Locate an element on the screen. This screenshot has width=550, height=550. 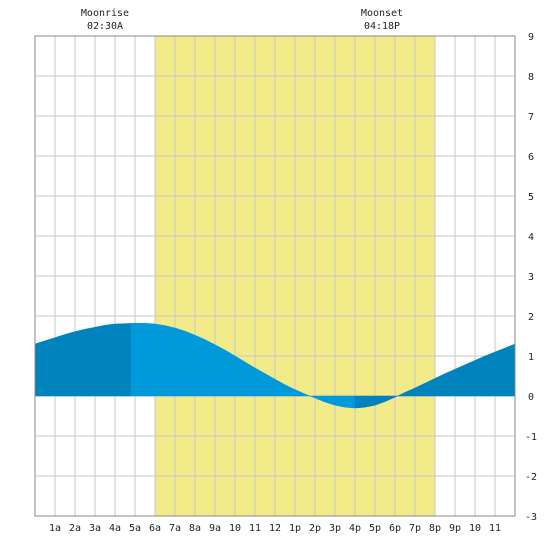
y-tick-label: -3 is located at coordinates (531, 517).